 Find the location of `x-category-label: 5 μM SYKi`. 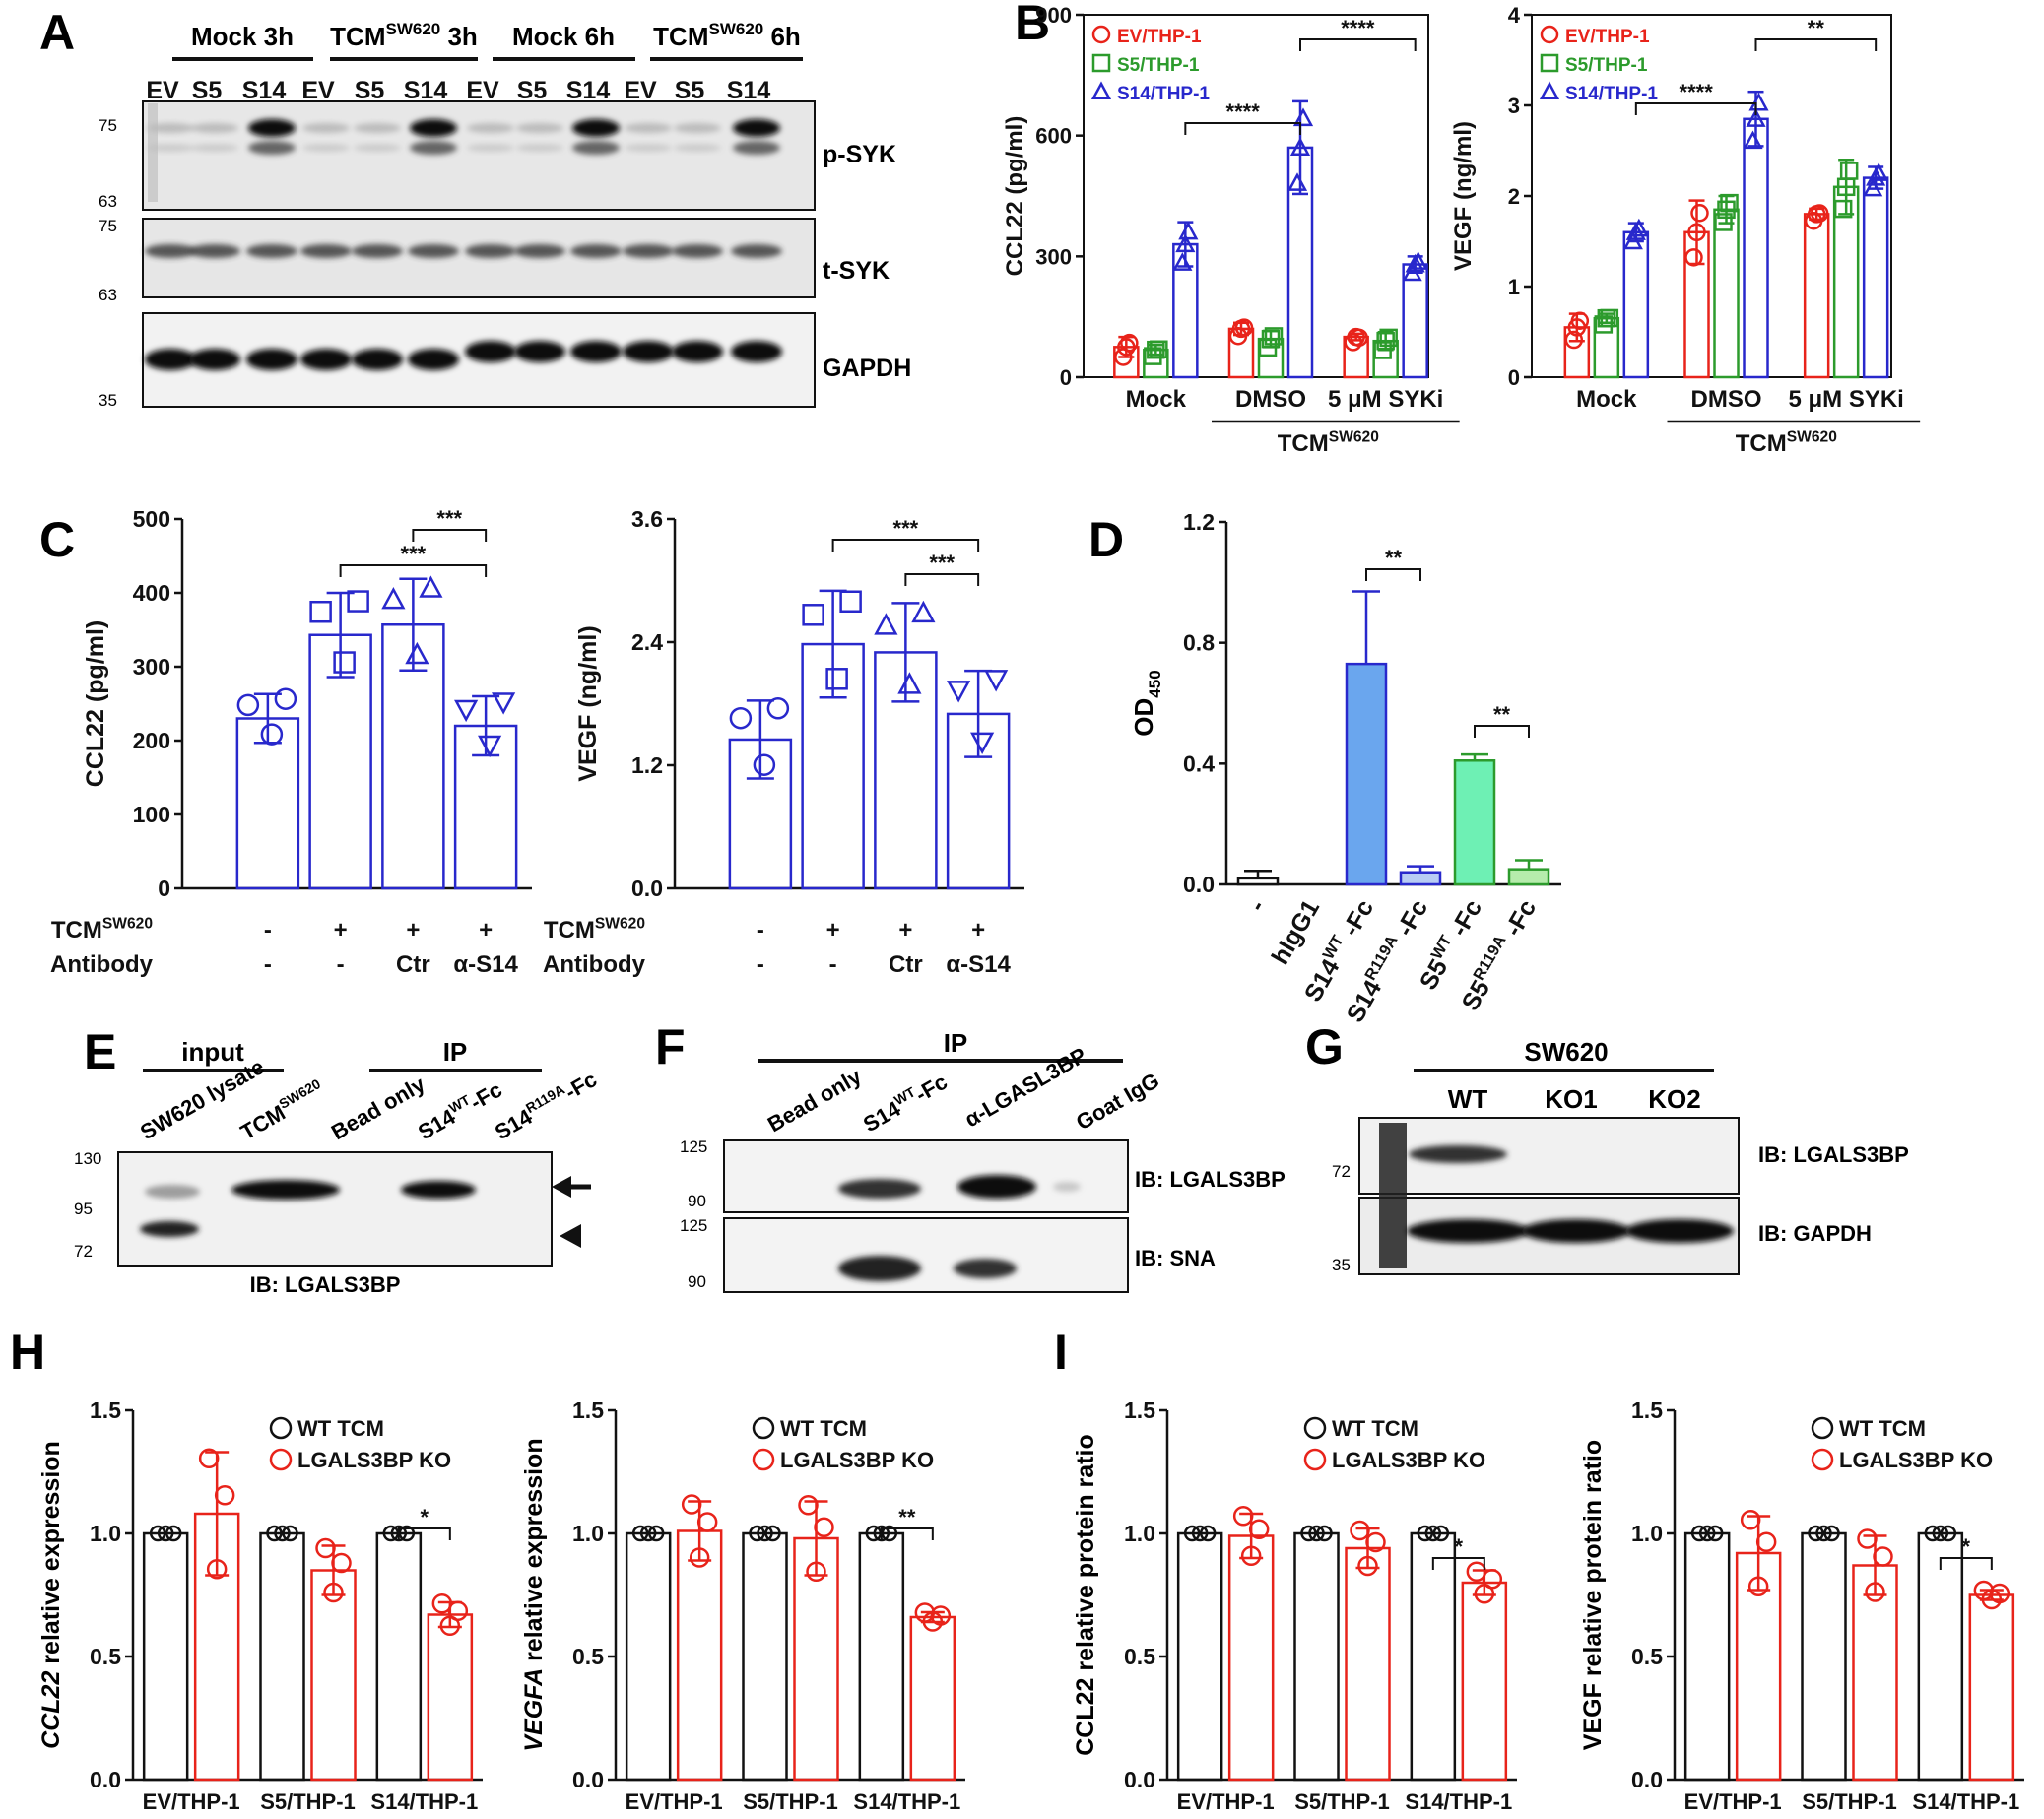

x-category-label: 5 μM SYKi is located at coordinates (1845, 399).